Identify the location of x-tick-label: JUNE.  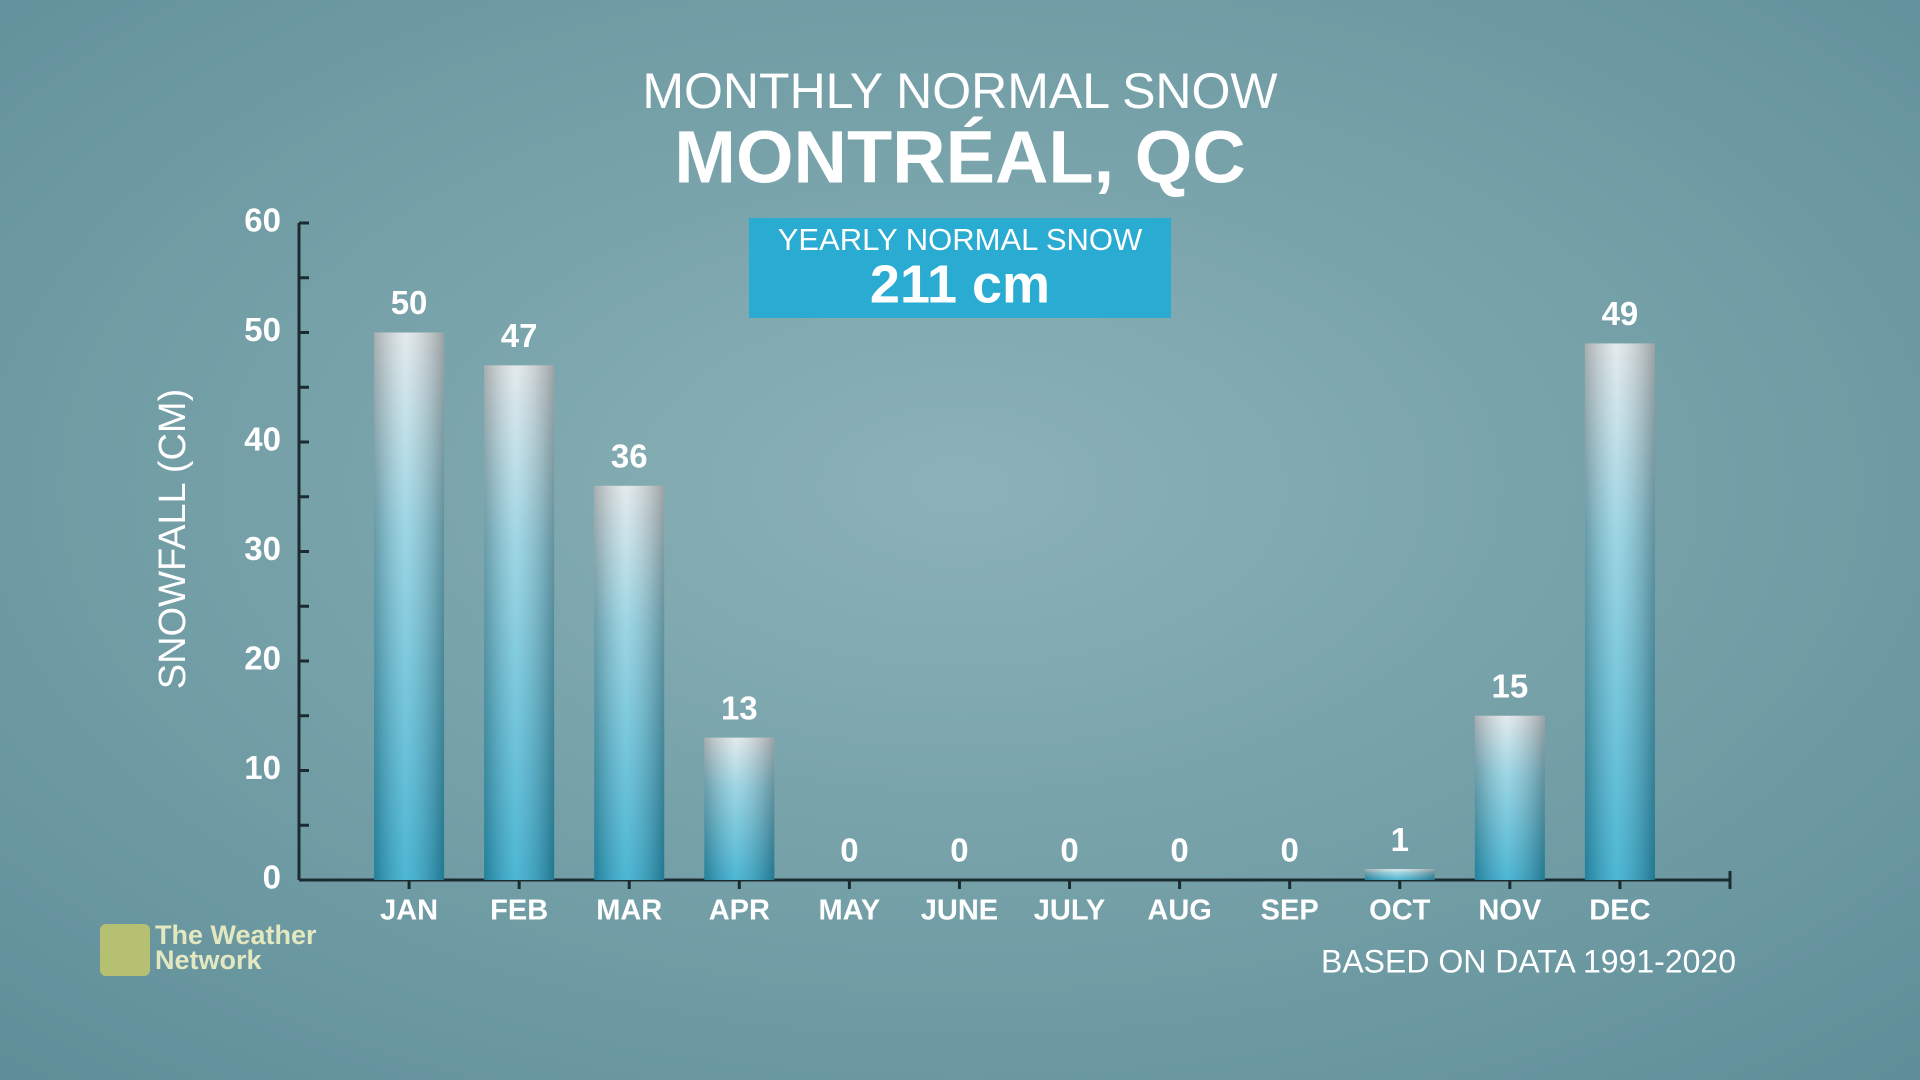
(959, 911).